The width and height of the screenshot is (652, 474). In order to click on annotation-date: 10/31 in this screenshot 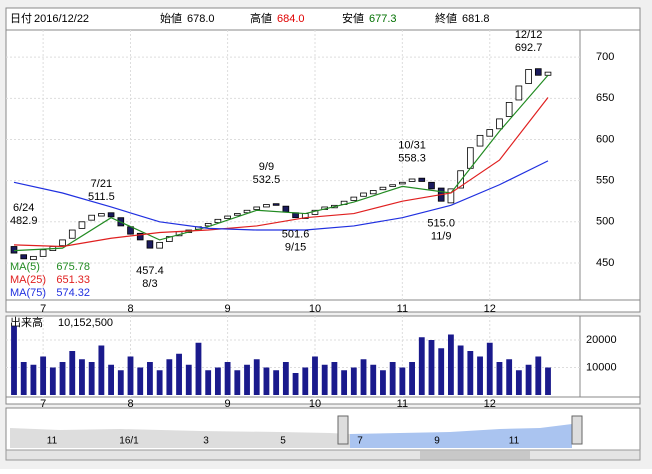, I will do `click(412, 146)`.